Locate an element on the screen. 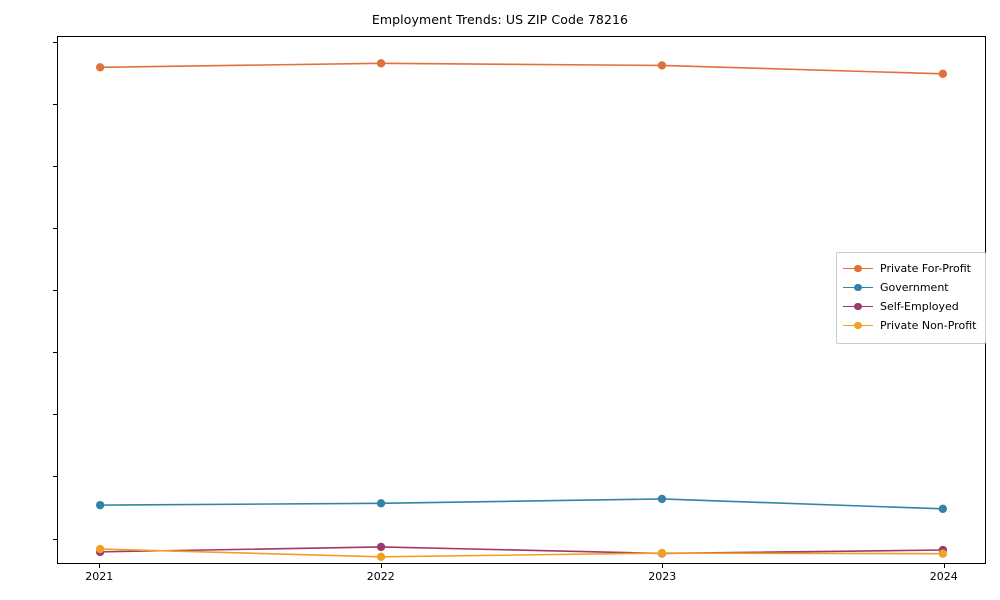 The image size is (1000, 600). legend-item: Private Non-Profit is located at coordinates (911, 325).